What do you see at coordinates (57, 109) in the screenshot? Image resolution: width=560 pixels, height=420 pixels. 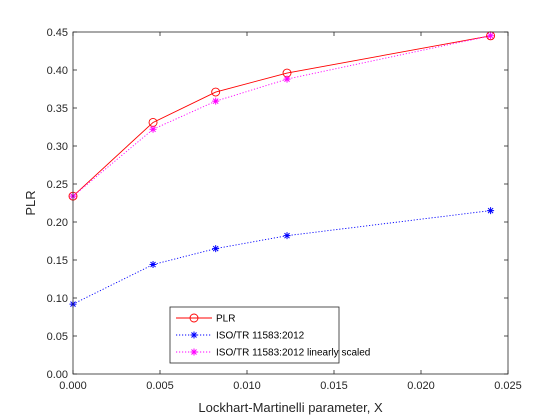 I see `y-tick-label: 0.35` at bounding box center [57, 109].